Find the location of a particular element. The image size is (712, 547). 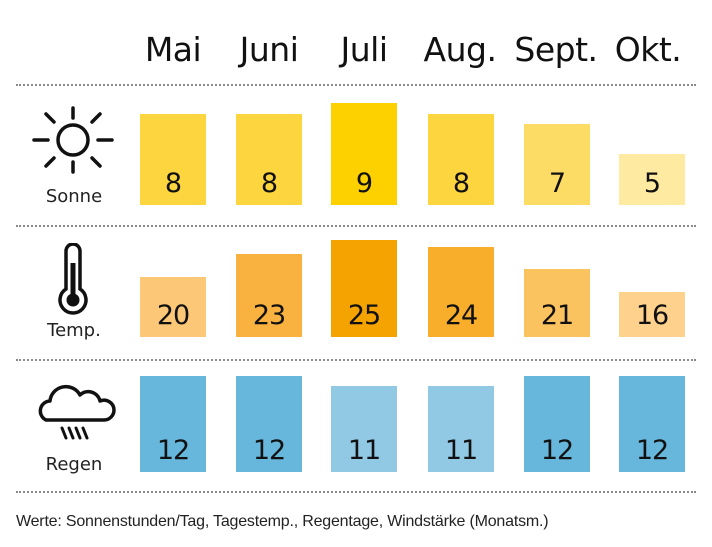

bar-value: 25 is located at coordinates (364, 315).